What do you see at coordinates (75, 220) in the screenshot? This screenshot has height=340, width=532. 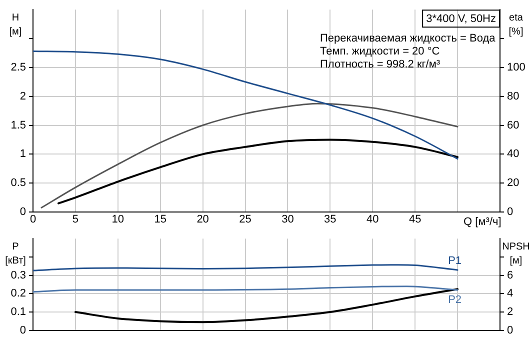 I see `x-tick-label: 5` at bounding box center [75, 220].